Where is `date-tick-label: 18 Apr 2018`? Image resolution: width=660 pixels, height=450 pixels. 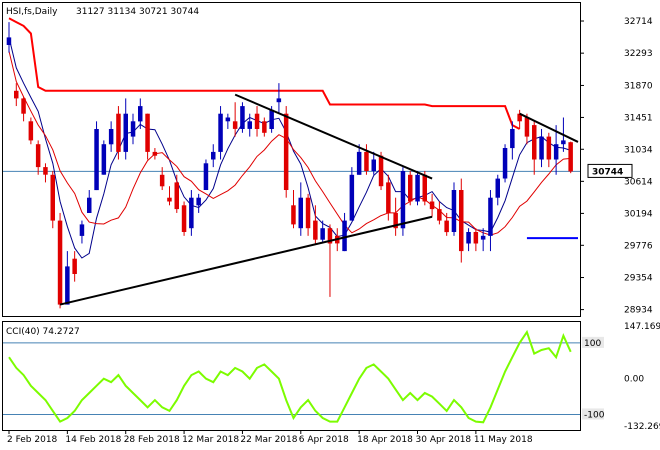 date-tick-label: 18 Apr 2018 is located at coordinates (385, 440).